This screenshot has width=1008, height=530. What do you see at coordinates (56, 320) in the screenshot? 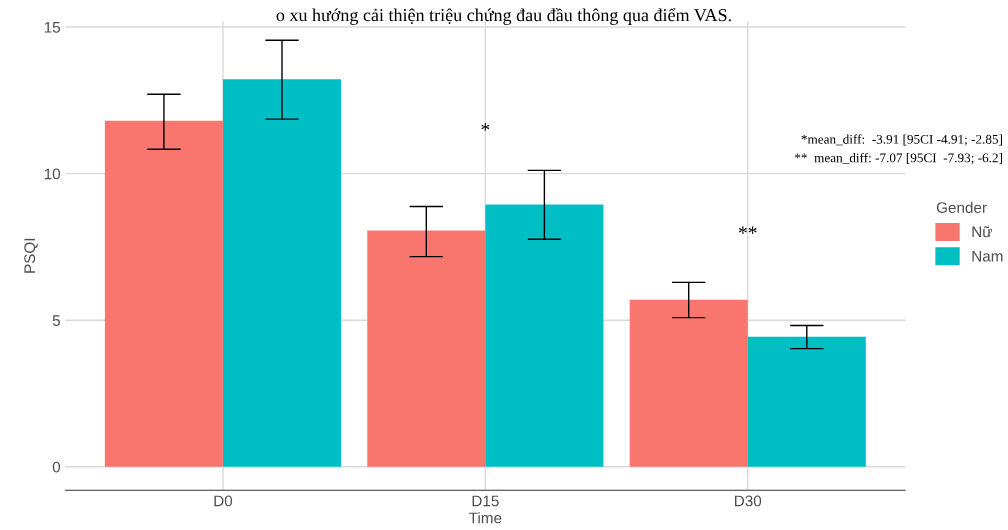
I see `y-tick-label: 5` at bounding box center [56, 320].